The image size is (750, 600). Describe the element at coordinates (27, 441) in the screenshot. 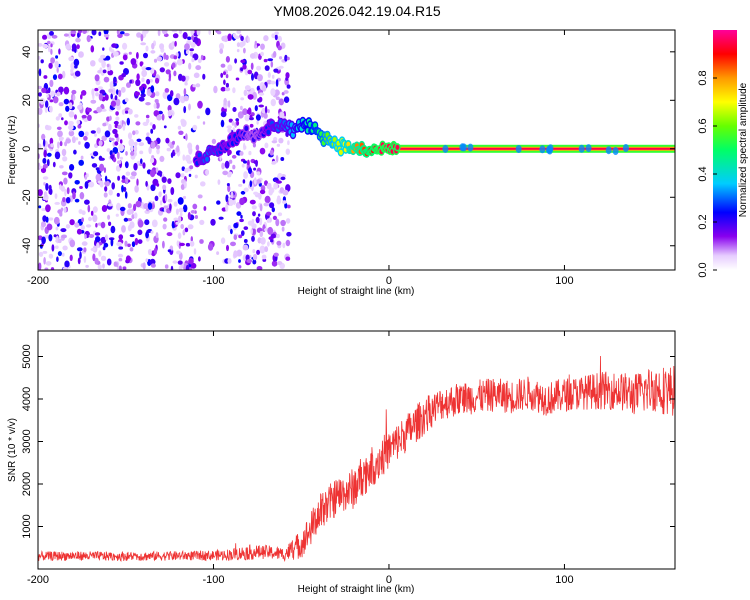

I see `y-tick-label: 3000` at that location.